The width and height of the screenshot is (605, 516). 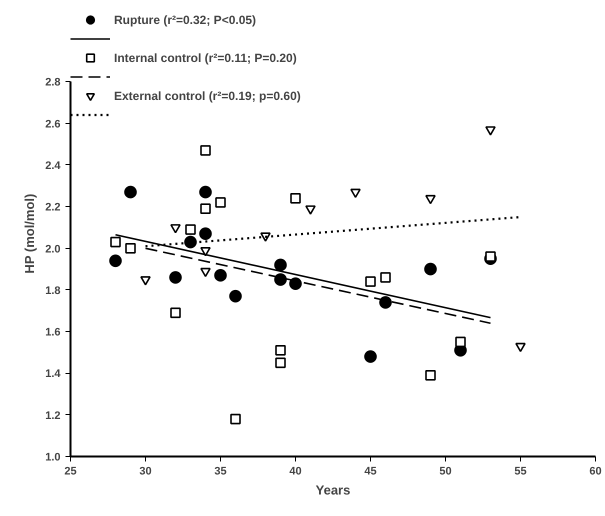 What do you see at coordinates (53, 166) in the screenshot?
I see `y-tick-label: 2.4` at bounding box center [53, 166].